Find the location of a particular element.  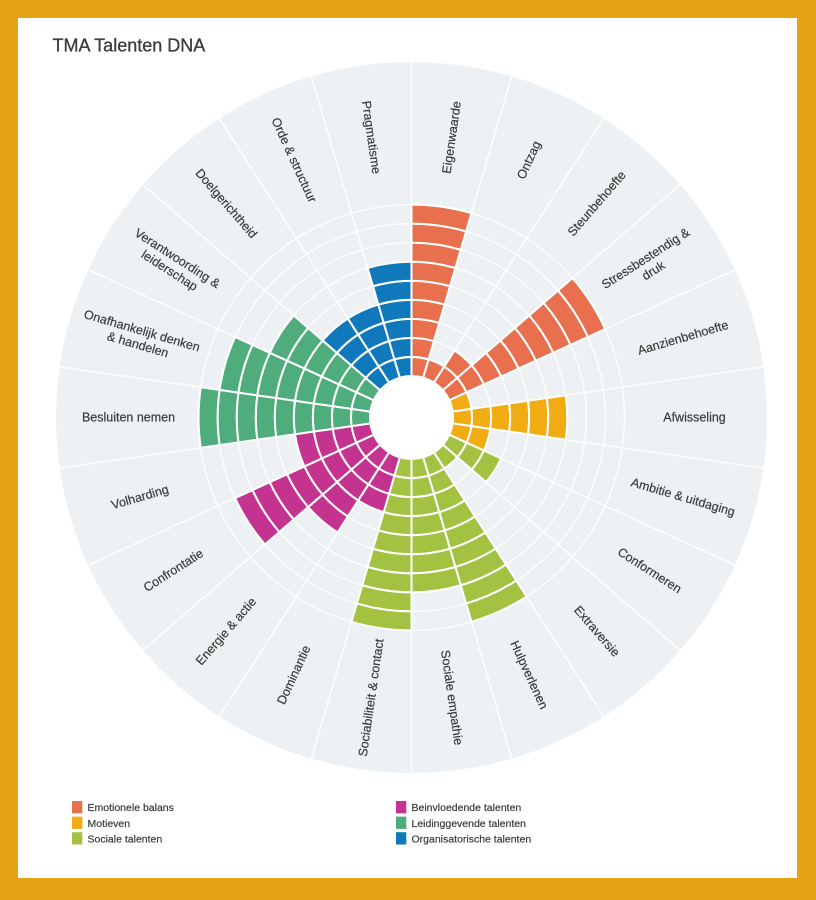

svg-text: Emotionele balans is located at coordinates (131, 808).